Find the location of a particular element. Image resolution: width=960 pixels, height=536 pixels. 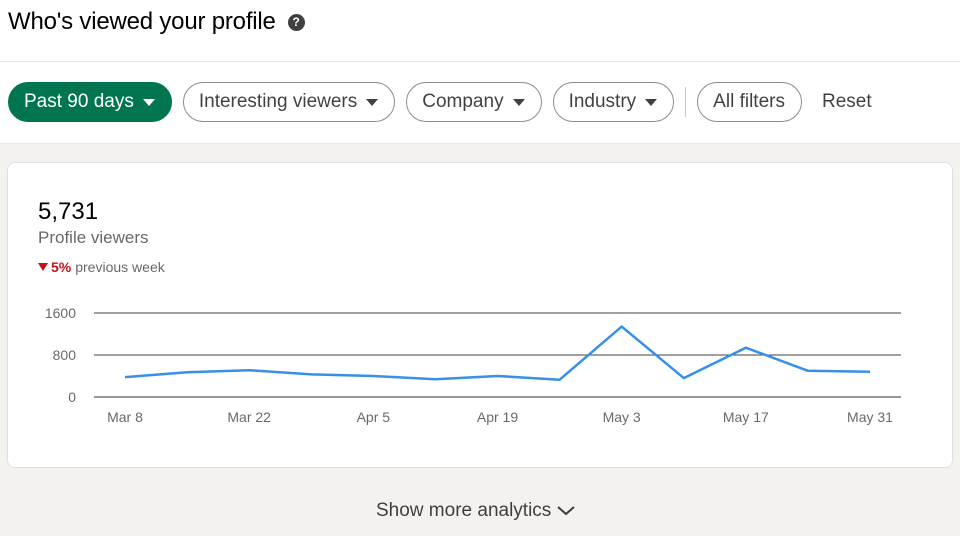

chevron-down-icon is located at coordinates (566, 511).